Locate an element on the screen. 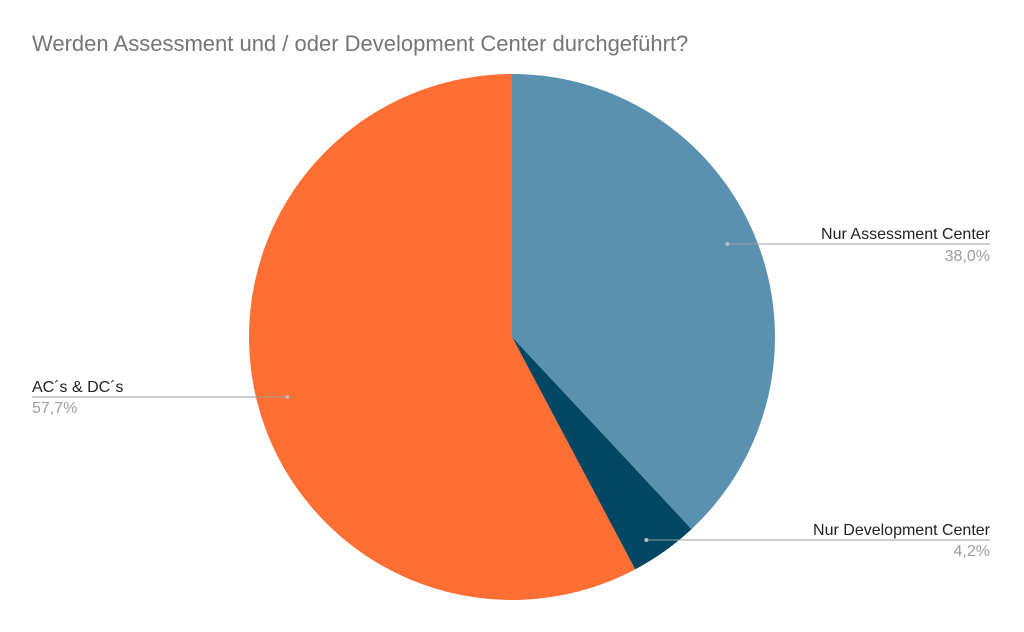 This screenshot has width=1024, height=632. slice-label-2: Nur Development Center is located at coordinates (902, 530).